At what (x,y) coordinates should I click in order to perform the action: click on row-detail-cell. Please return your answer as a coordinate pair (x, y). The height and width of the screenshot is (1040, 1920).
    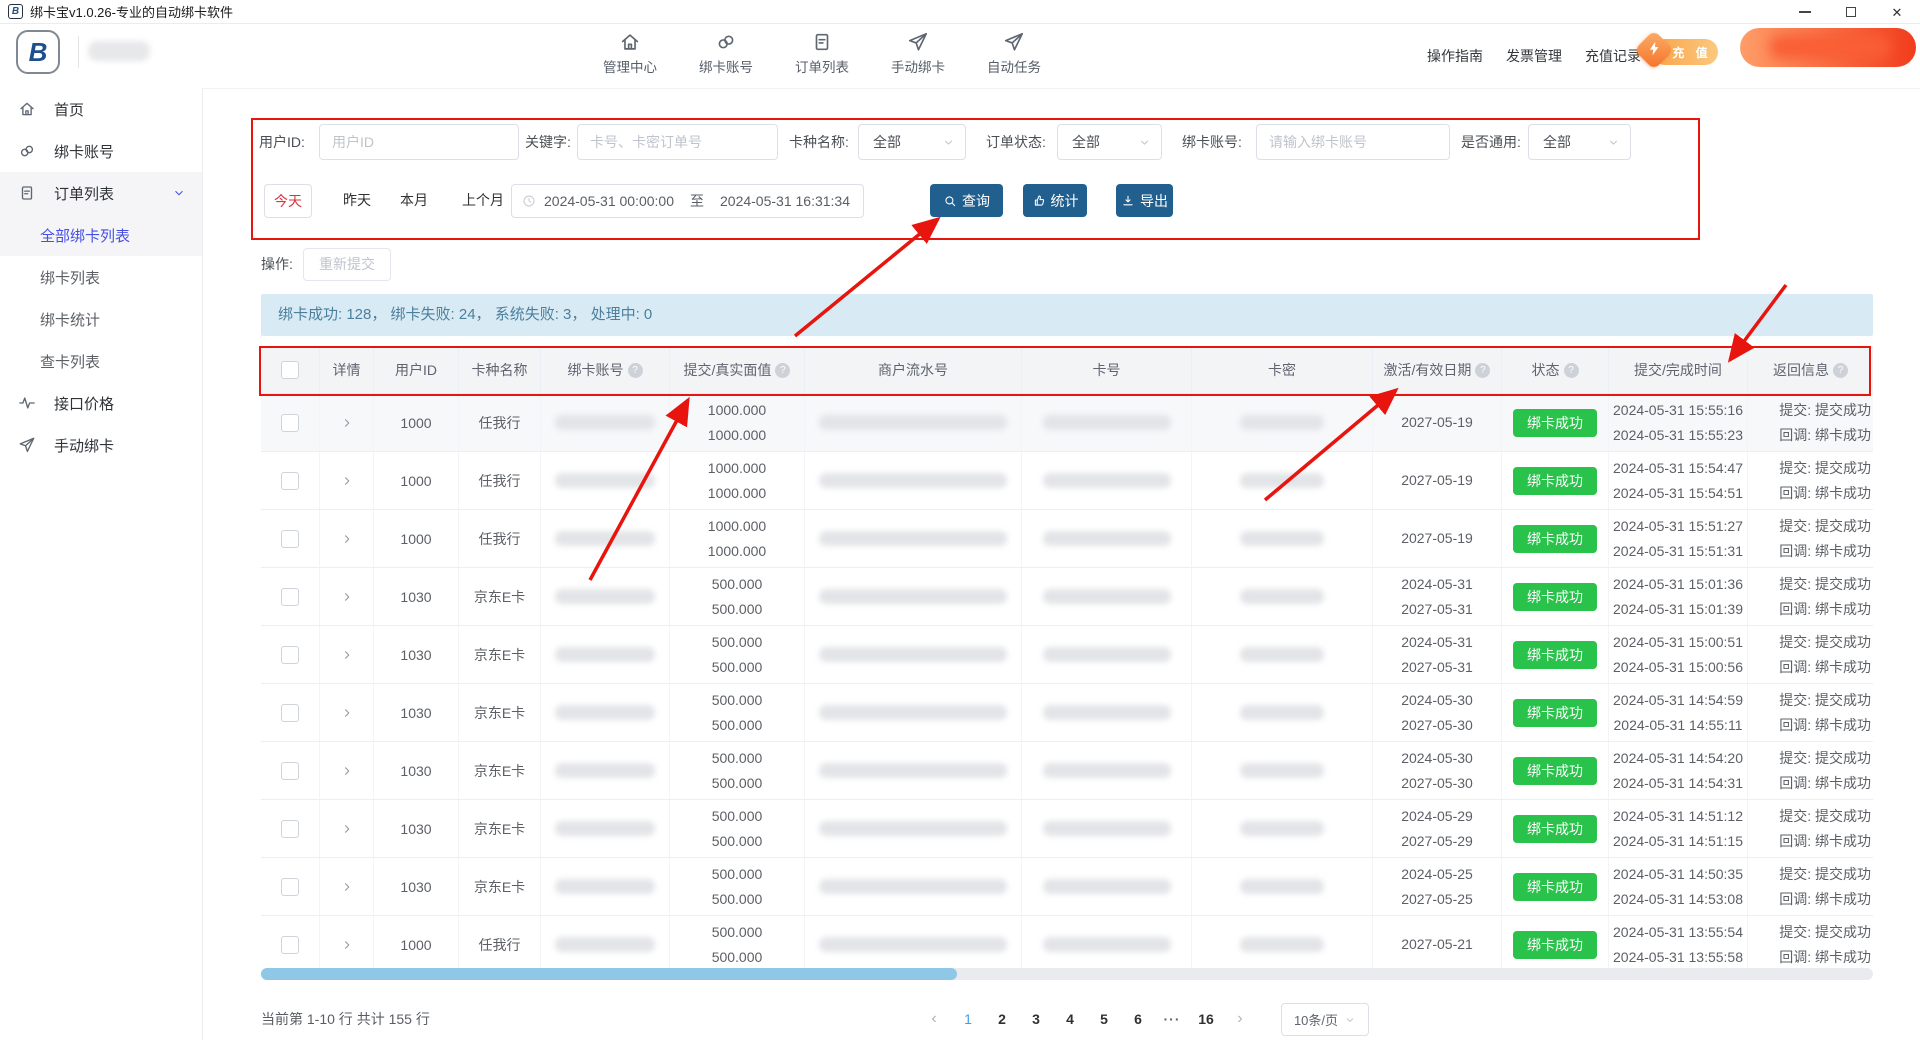
    Looking at the image, I should click on (347, 944).